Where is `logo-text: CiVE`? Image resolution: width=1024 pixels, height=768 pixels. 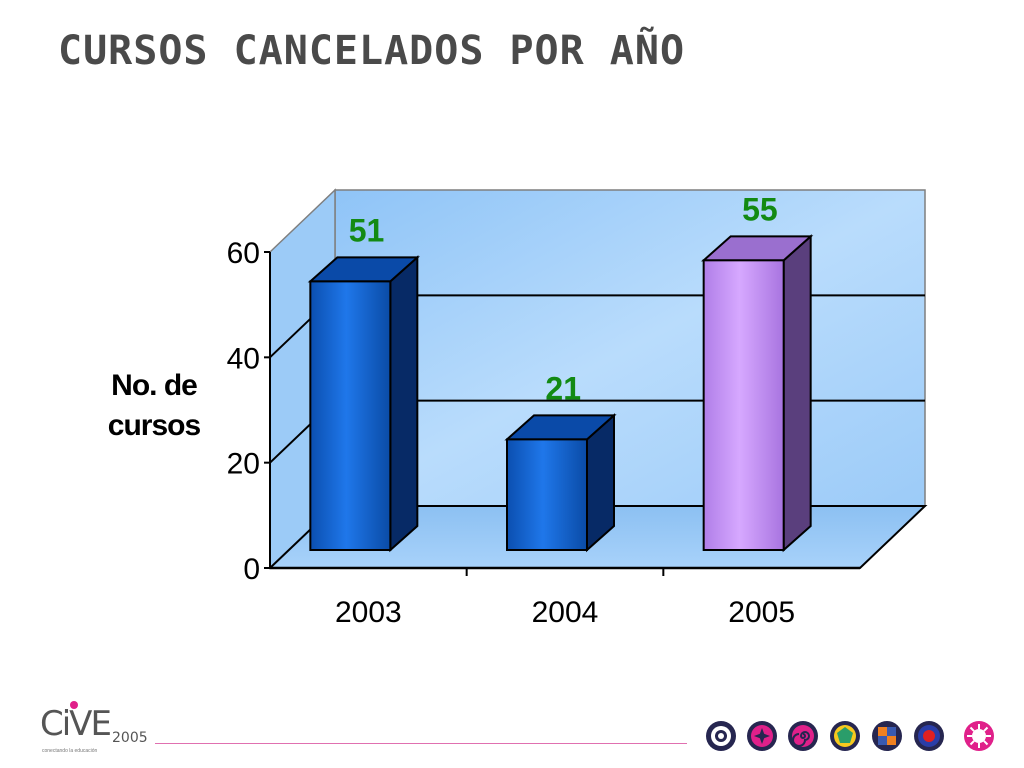
logo-text: CiVE is located at coordinates (76, 724).